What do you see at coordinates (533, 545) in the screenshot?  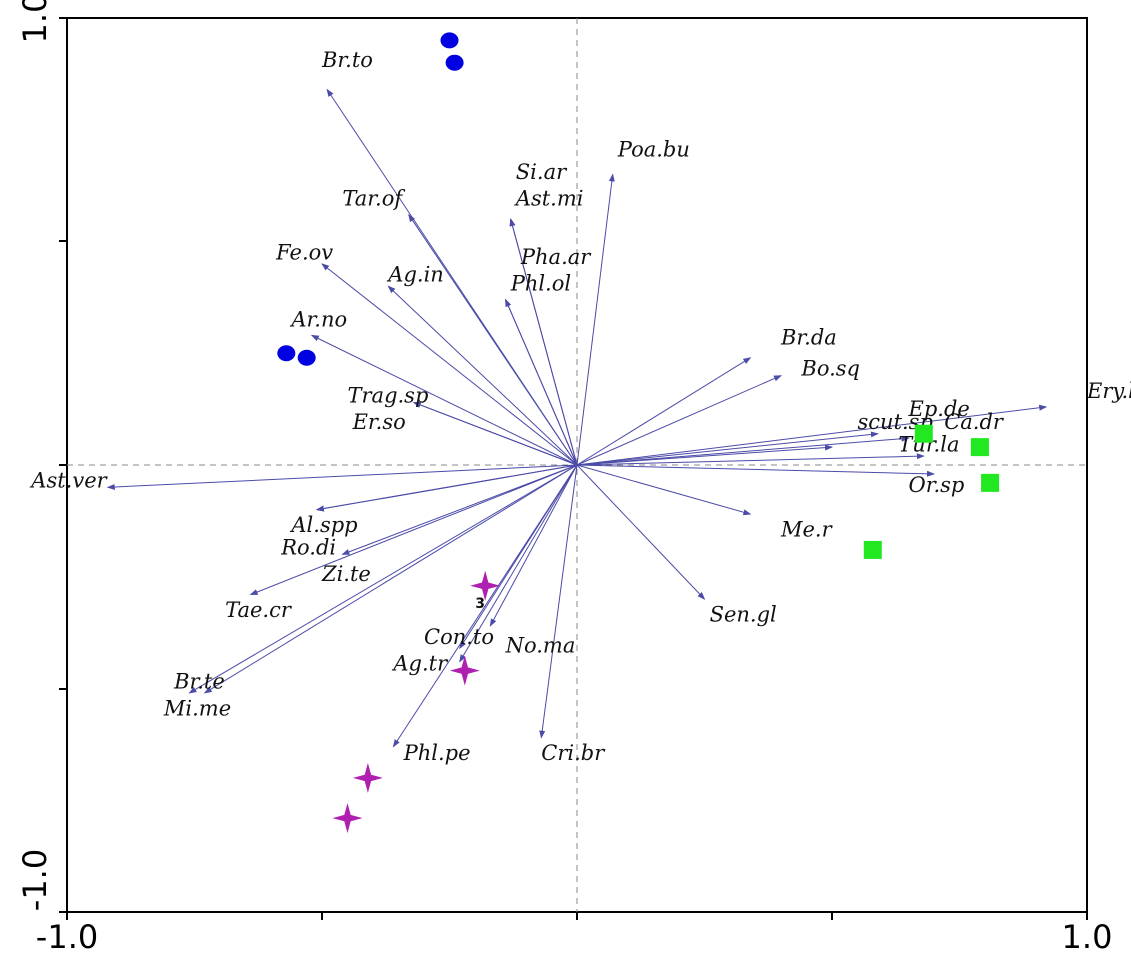 I see `species-arrow-no-ma` at bounding box center [533, 545].